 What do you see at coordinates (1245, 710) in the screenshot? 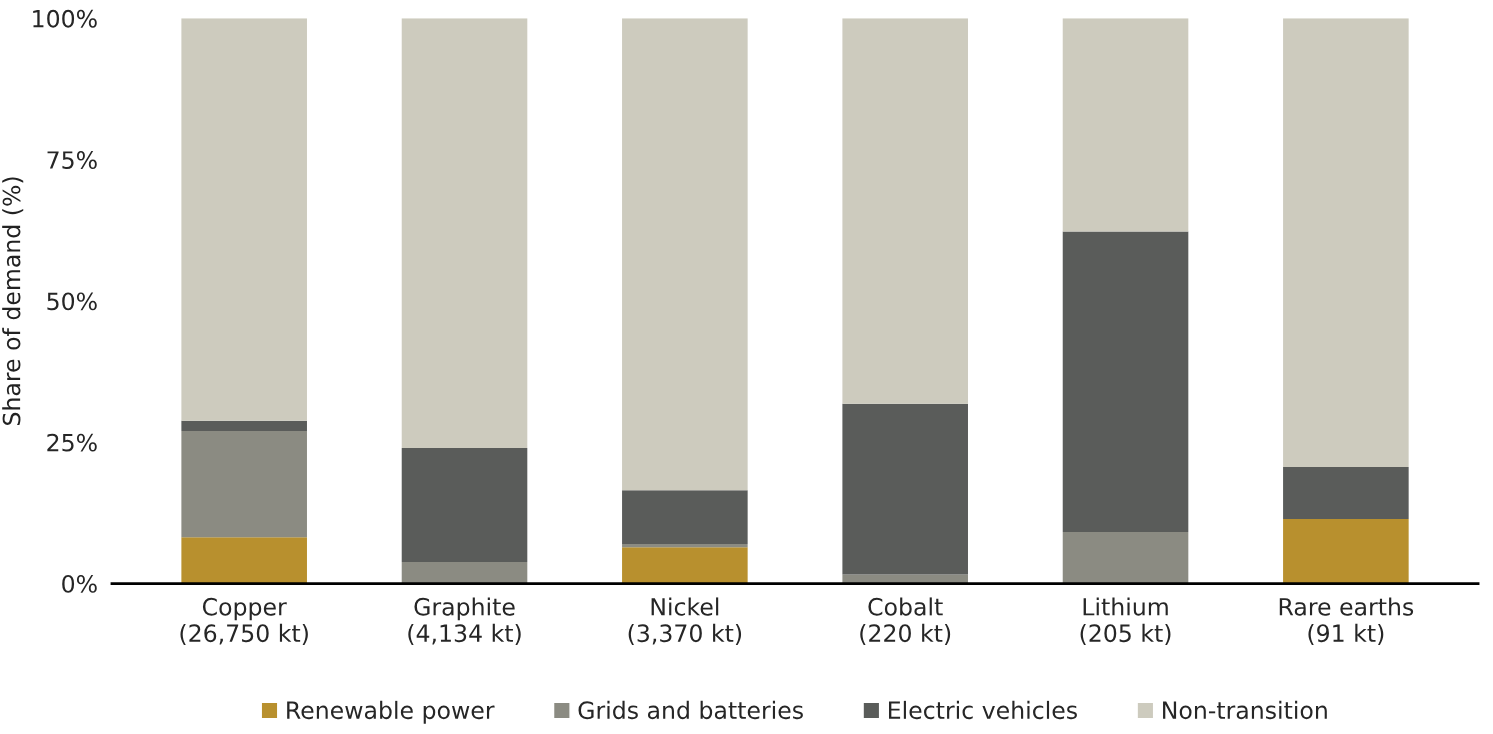
I see `legend-label: Non-transition` at bounding box center [1245, 710].